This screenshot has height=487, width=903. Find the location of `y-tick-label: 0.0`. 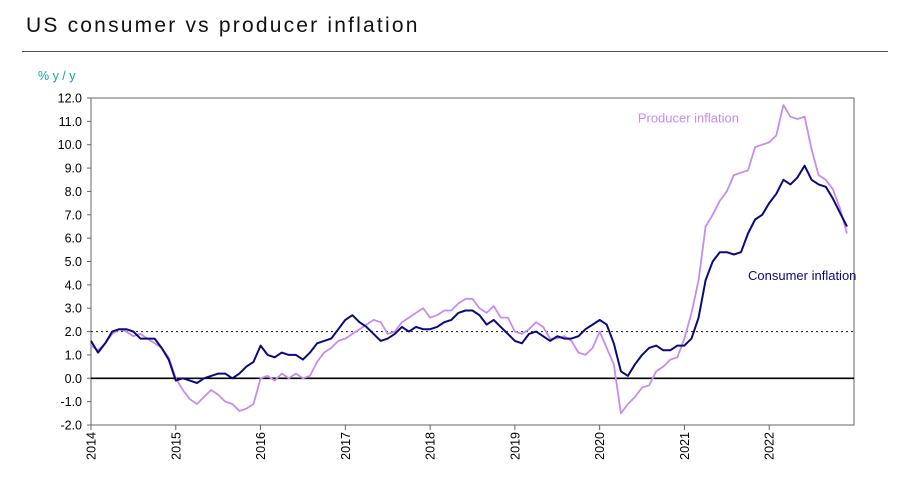

y-tick-label: 0.0 is located at coordinates (73, 379).